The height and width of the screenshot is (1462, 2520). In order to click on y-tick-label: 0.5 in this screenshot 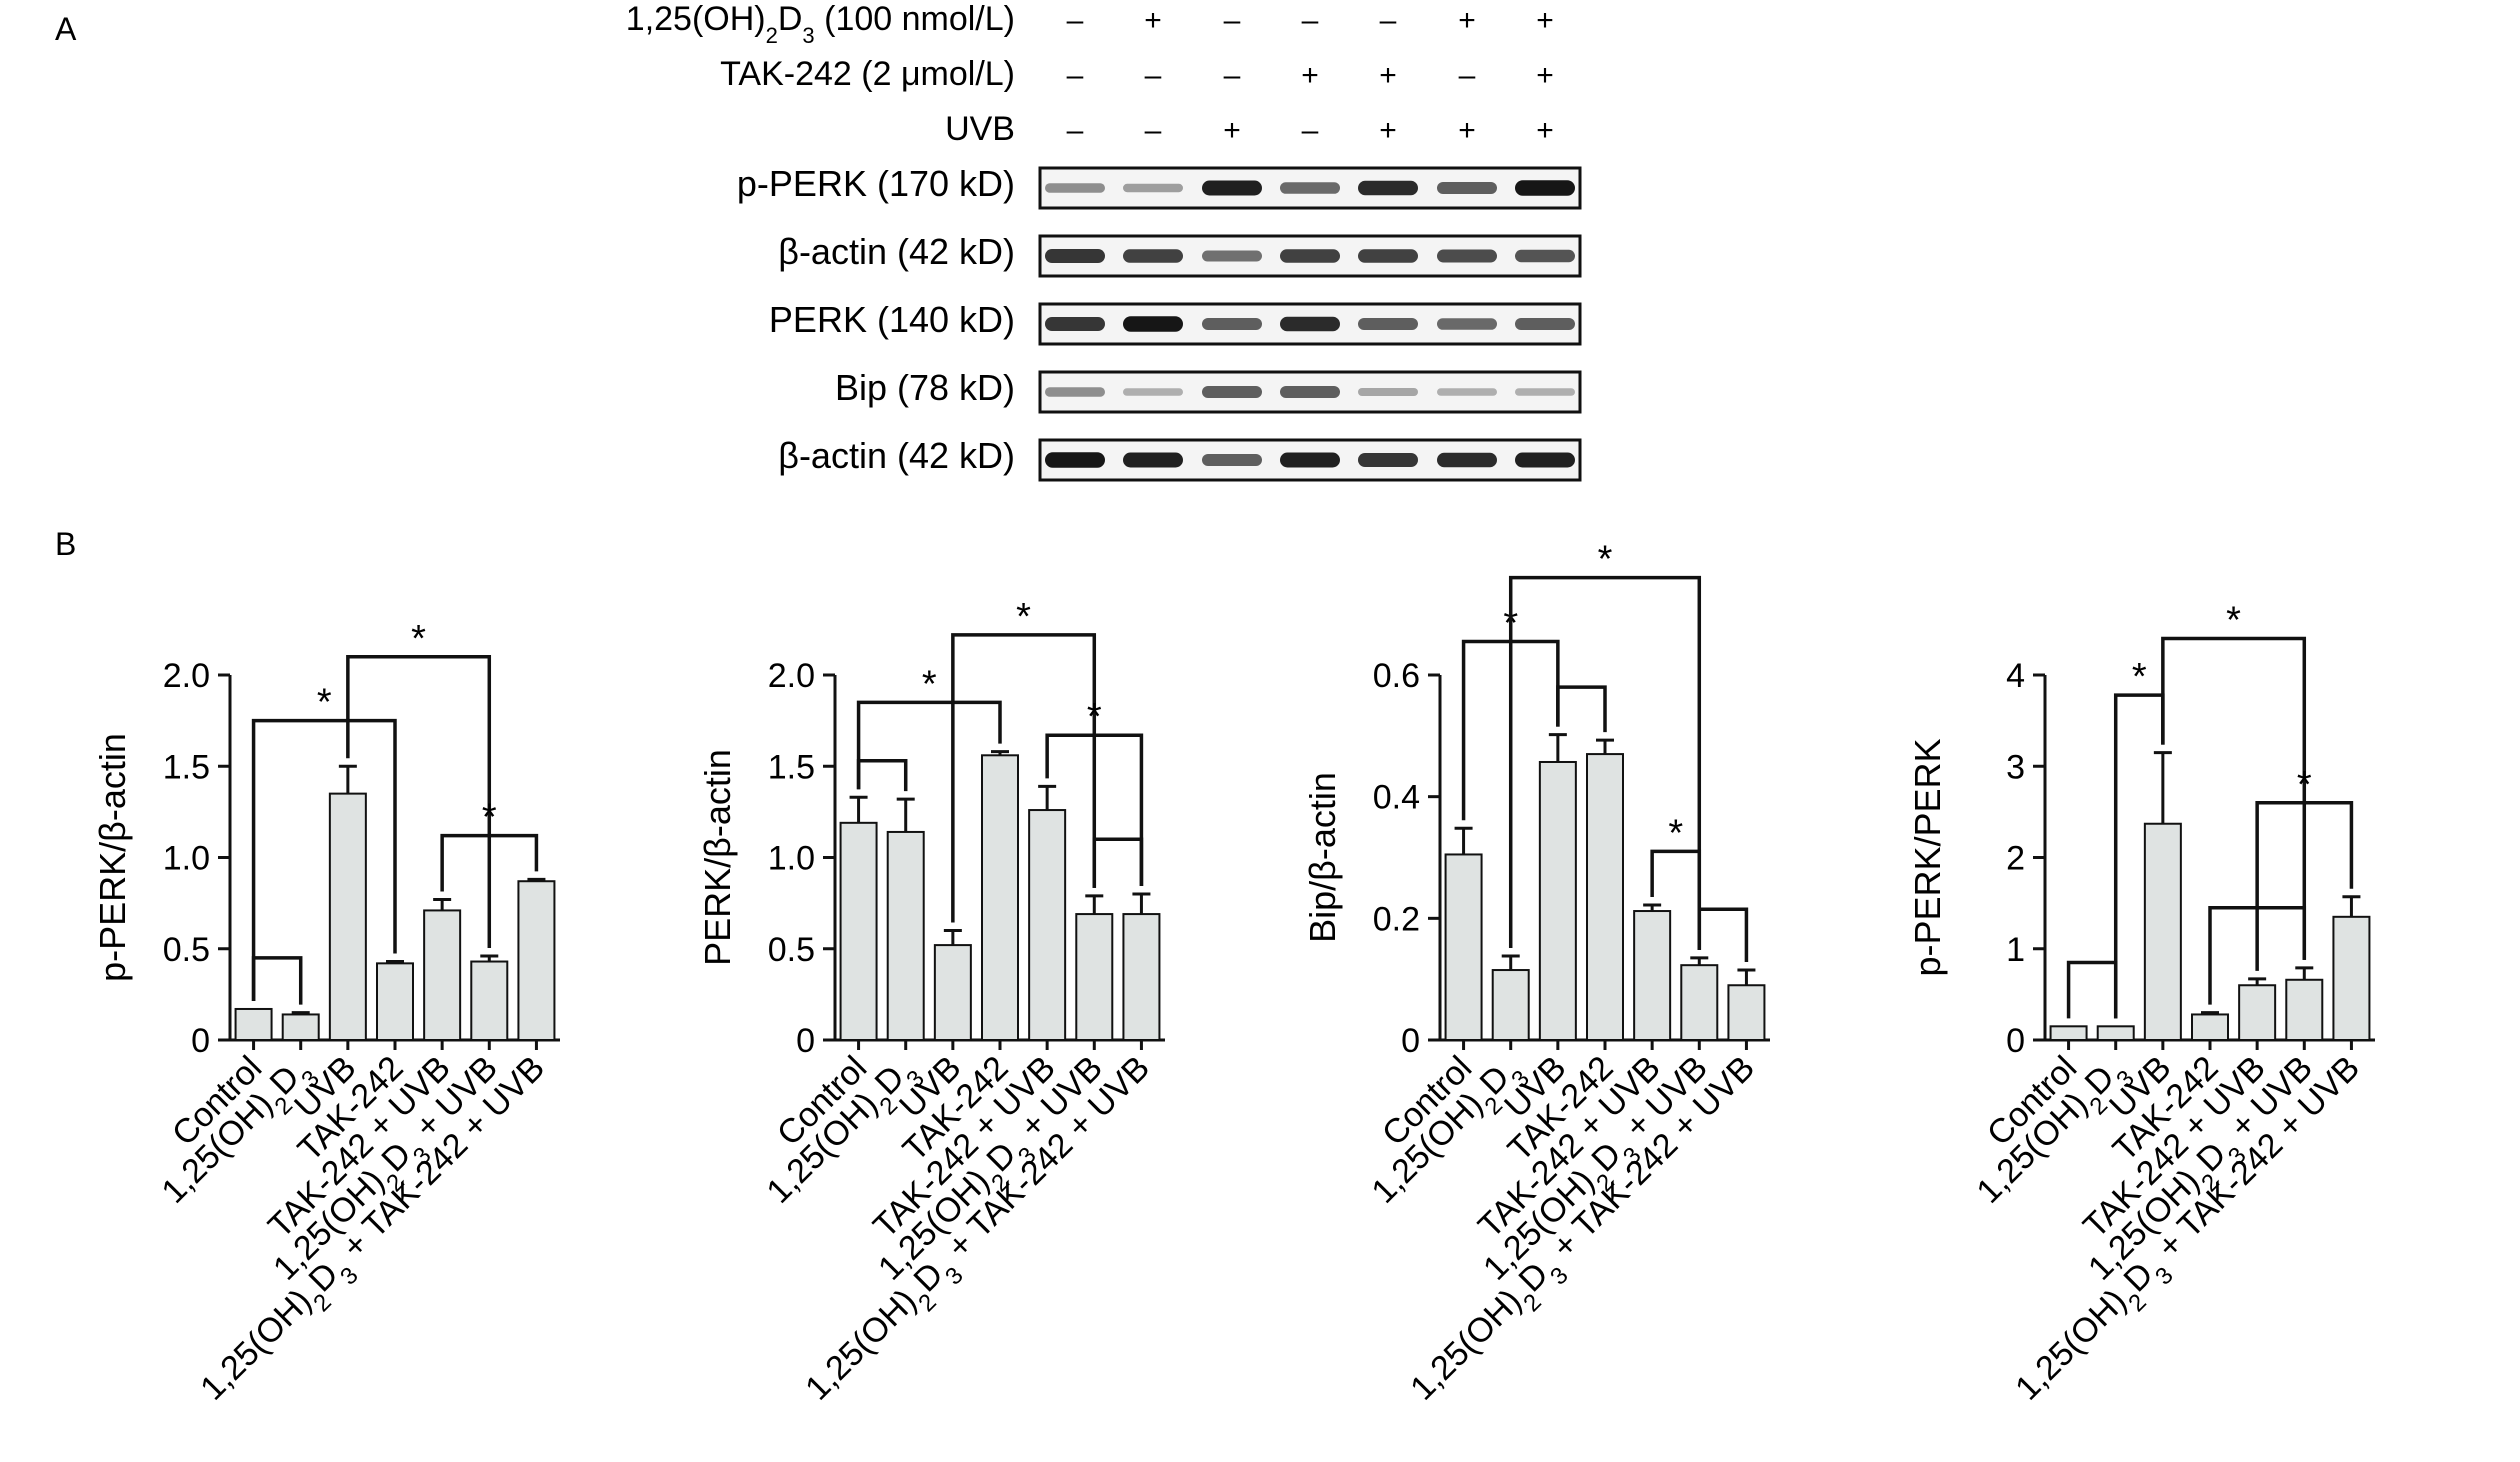, I will do `click(791, 950)`.